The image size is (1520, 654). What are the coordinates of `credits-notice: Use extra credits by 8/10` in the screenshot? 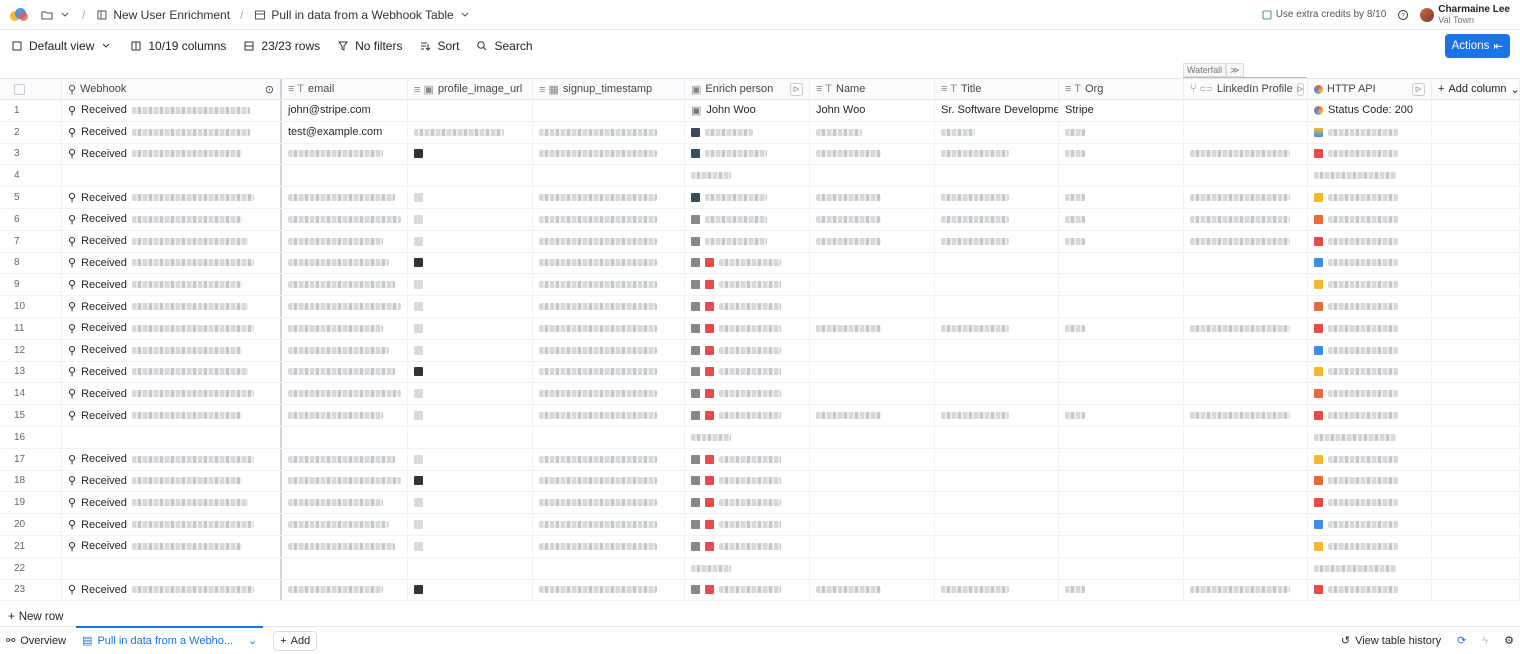 It's located at (1331, 14).